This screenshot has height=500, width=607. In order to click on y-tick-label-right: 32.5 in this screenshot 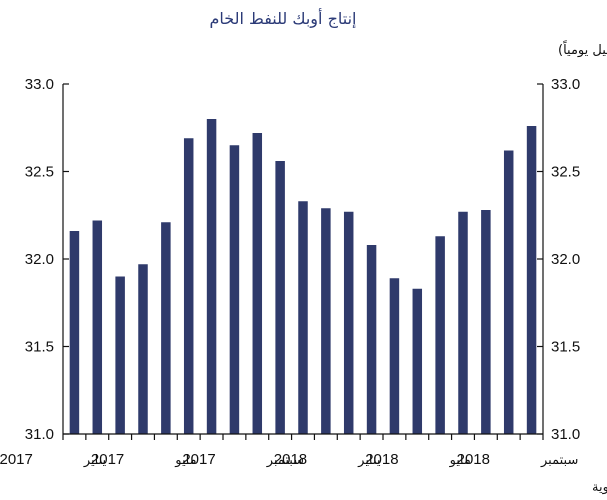, I will do `click(565, 172)`.